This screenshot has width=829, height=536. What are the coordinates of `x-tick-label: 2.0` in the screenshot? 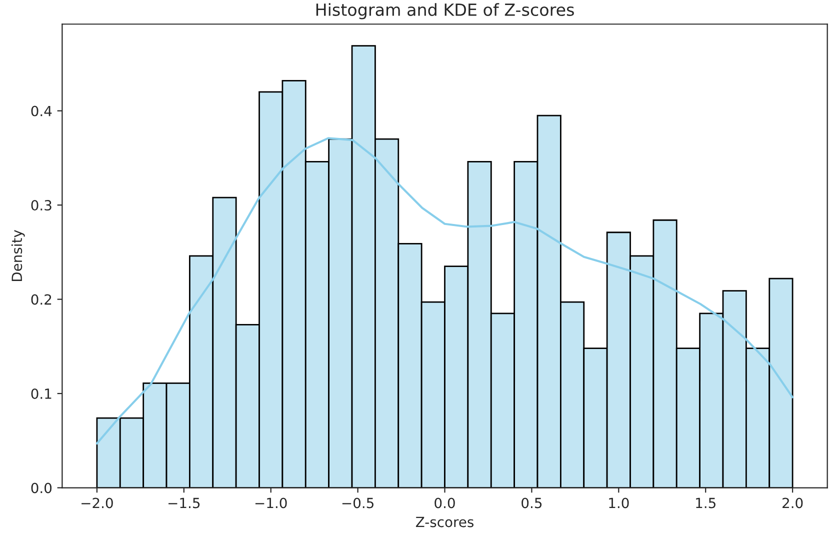 It's located at (792, 503).